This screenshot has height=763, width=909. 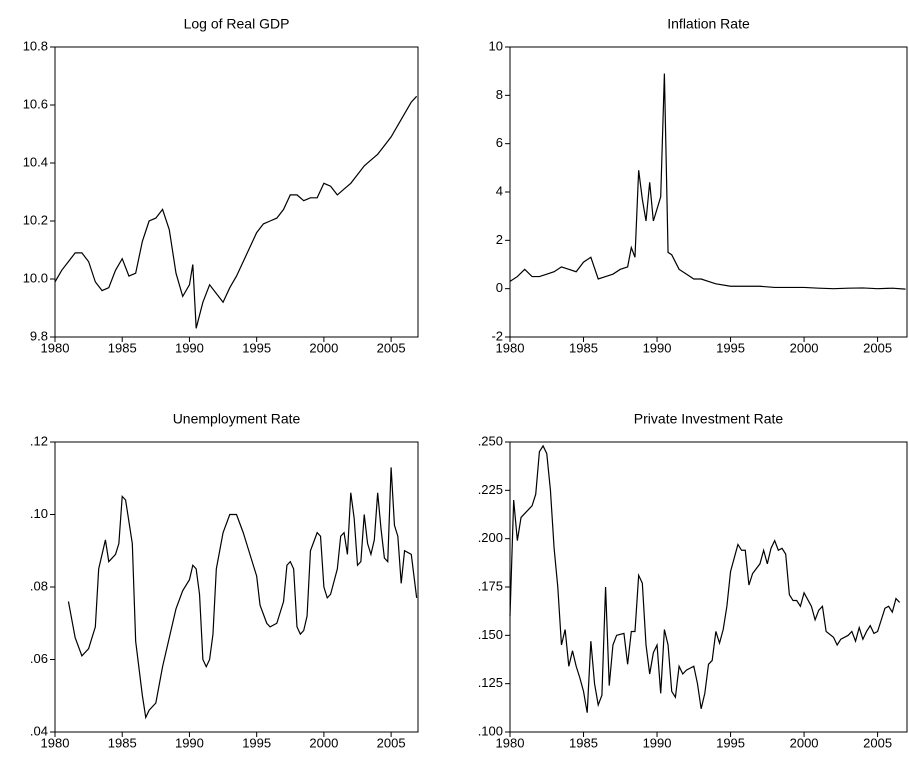 I want to click on y-tick-label: 4, so click(x=499, y=190).